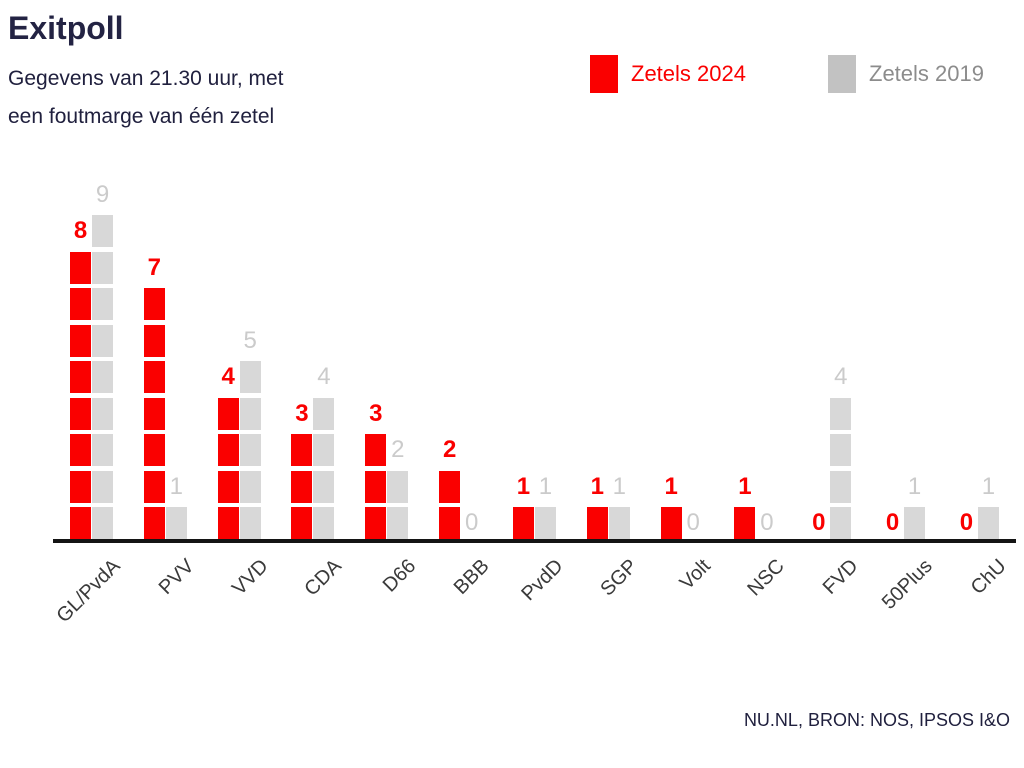 The image size is (1024, 768). What do you see at coordinates (842, 74) in the screenshot?
I see `legend-swatch-2019` at bounding box center [842, 74].